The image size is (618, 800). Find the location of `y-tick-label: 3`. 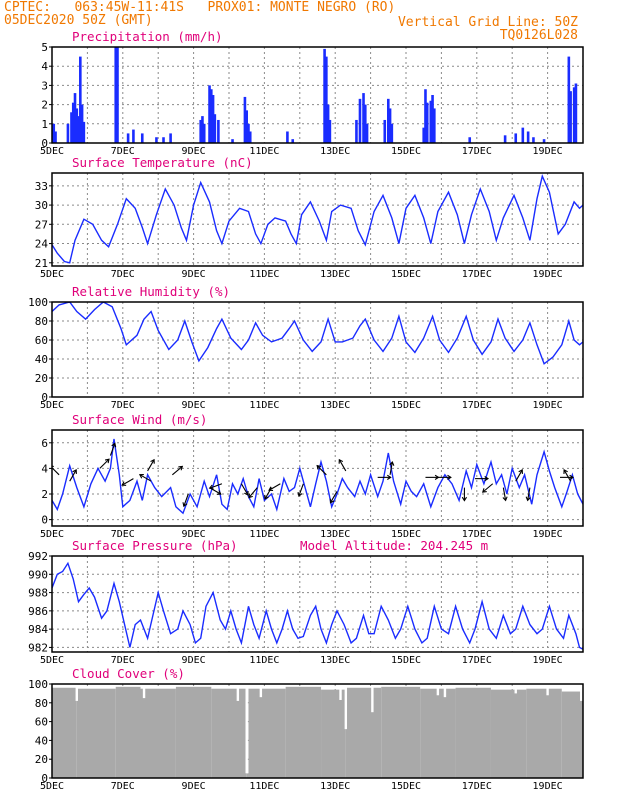

y-tick-label: 3 is located at coordinates (44, 85).